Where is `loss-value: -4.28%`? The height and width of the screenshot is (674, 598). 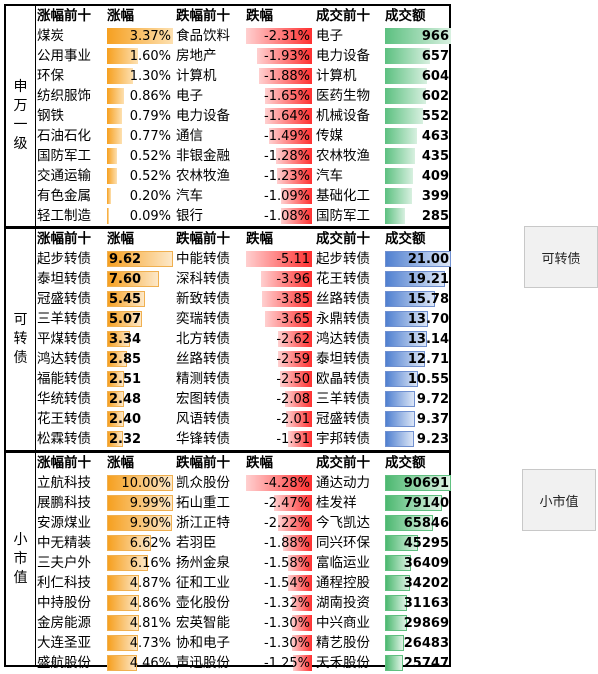 loss-value: -4.28% is located at coordinates (287, 483).